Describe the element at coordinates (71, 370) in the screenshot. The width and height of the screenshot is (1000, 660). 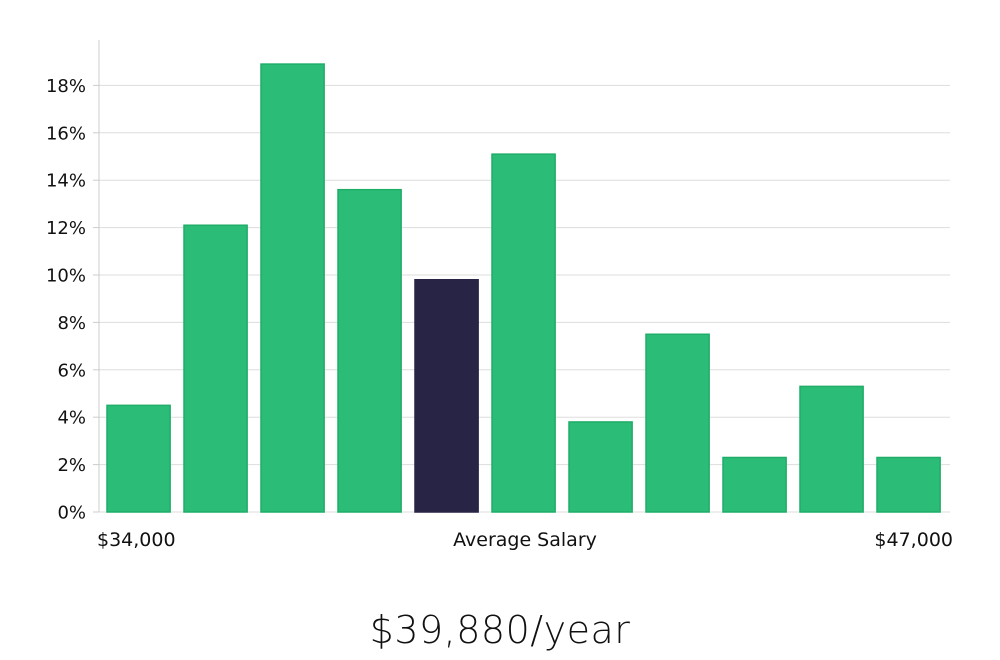
I see `y-tick-label-6: 6%` at that location.